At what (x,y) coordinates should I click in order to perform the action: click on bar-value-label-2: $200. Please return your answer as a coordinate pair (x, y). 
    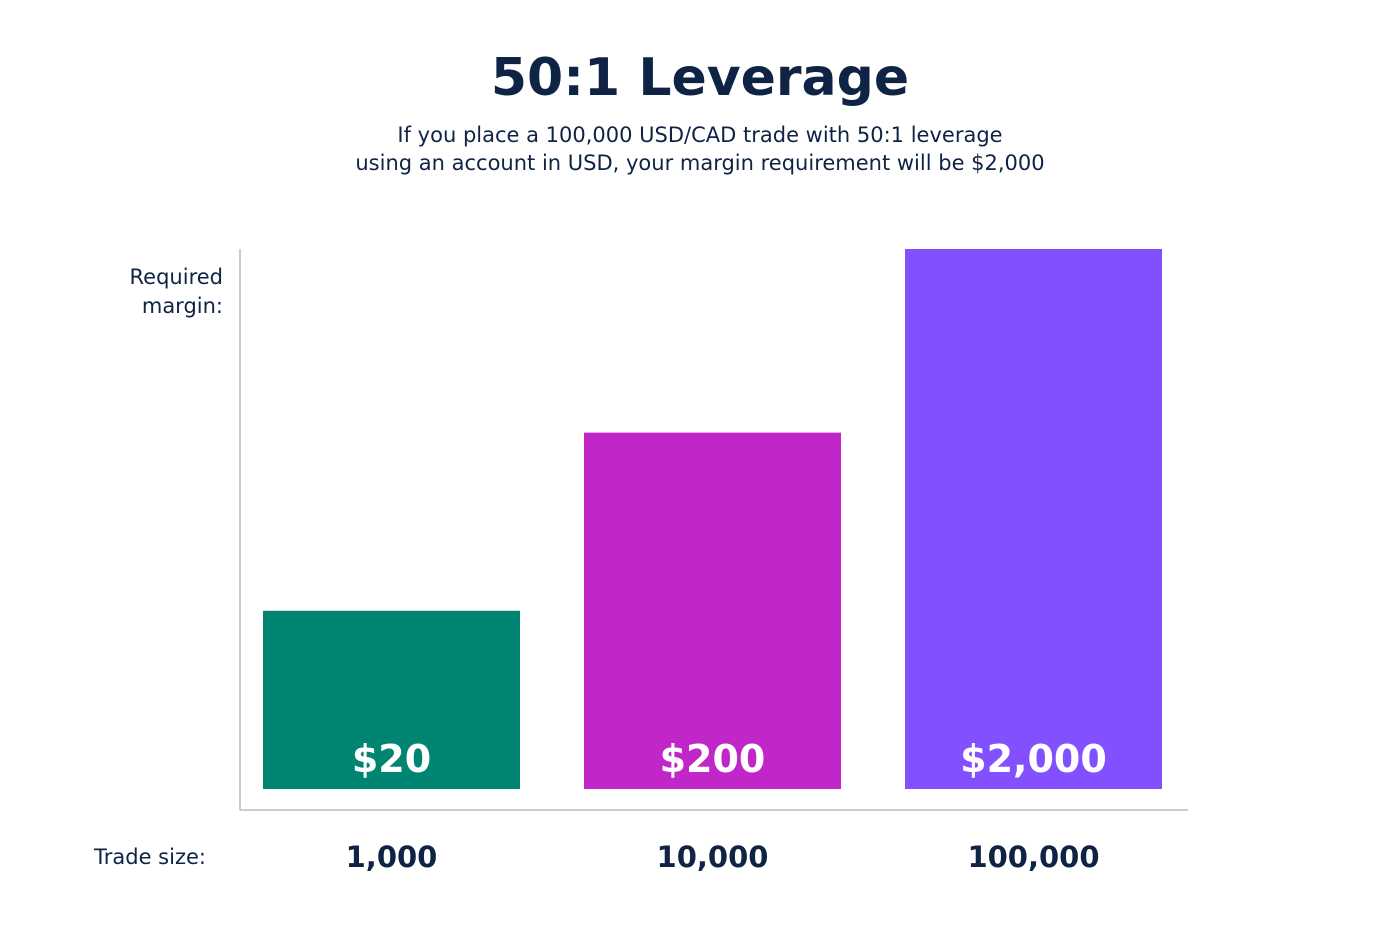
    Looking at the image, I should click on (713, 759).